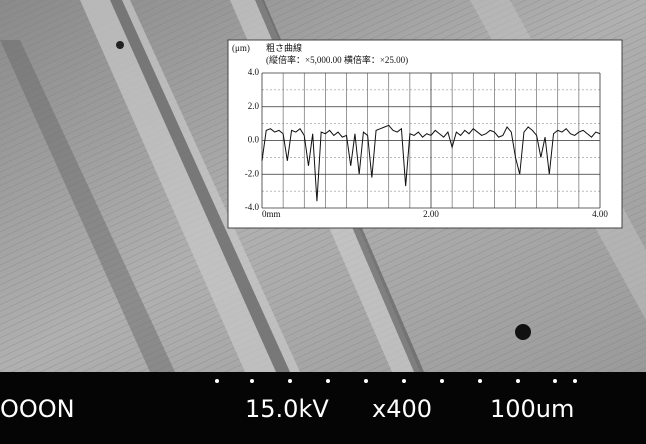  Describe the element at coordinates (37, 409) in the screenshot. I see `sem-left-label: OOON` at that location.